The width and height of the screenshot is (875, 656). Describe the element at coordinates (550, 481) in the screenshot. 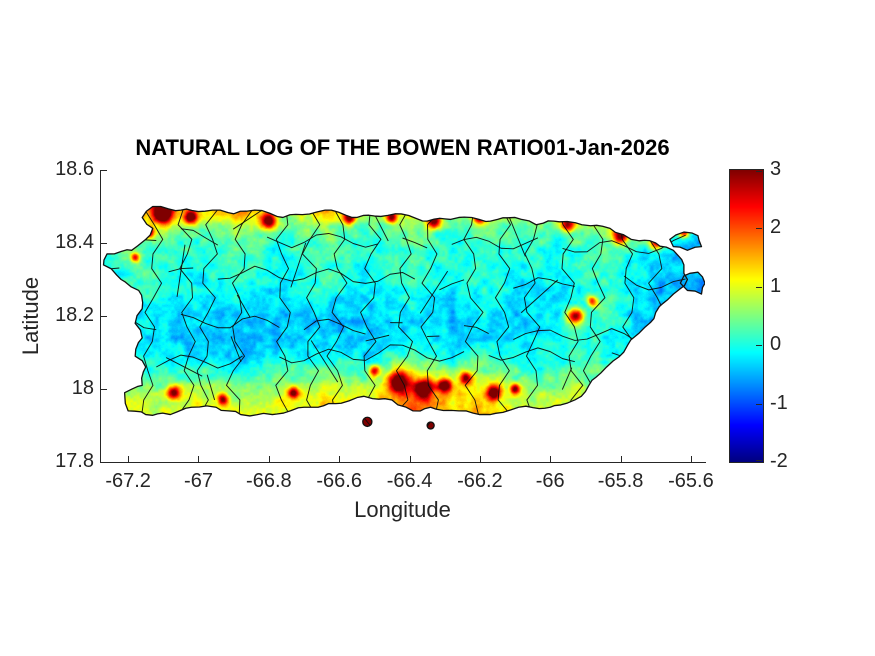

I see `x-tick-label: -66` at that location.